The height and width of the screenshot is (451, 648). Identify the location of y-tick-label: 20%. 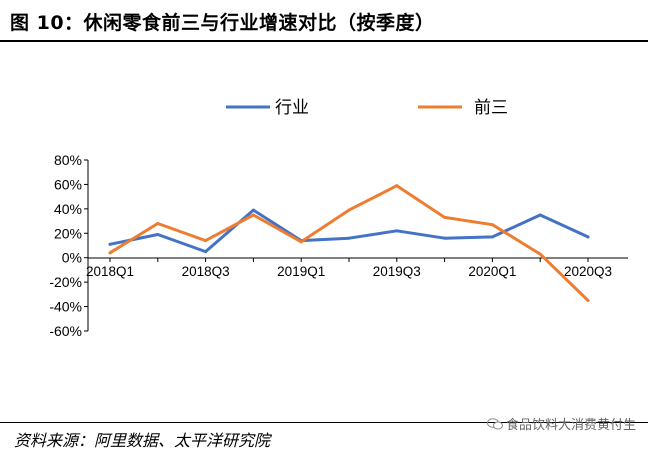
(68, 233).